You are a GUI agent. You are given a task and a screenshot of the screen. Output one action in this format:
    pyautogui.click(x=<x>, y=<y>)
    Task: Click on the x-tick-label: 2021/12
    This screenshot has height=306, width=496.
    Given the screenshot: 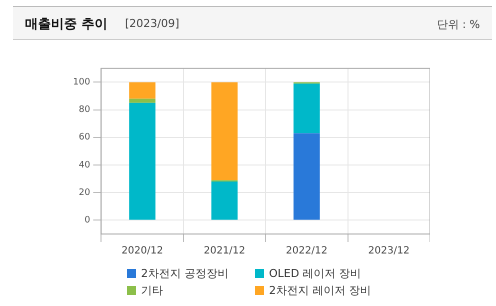 What is the action you would take?
    pyautogui.click(x=225, y=251)
    